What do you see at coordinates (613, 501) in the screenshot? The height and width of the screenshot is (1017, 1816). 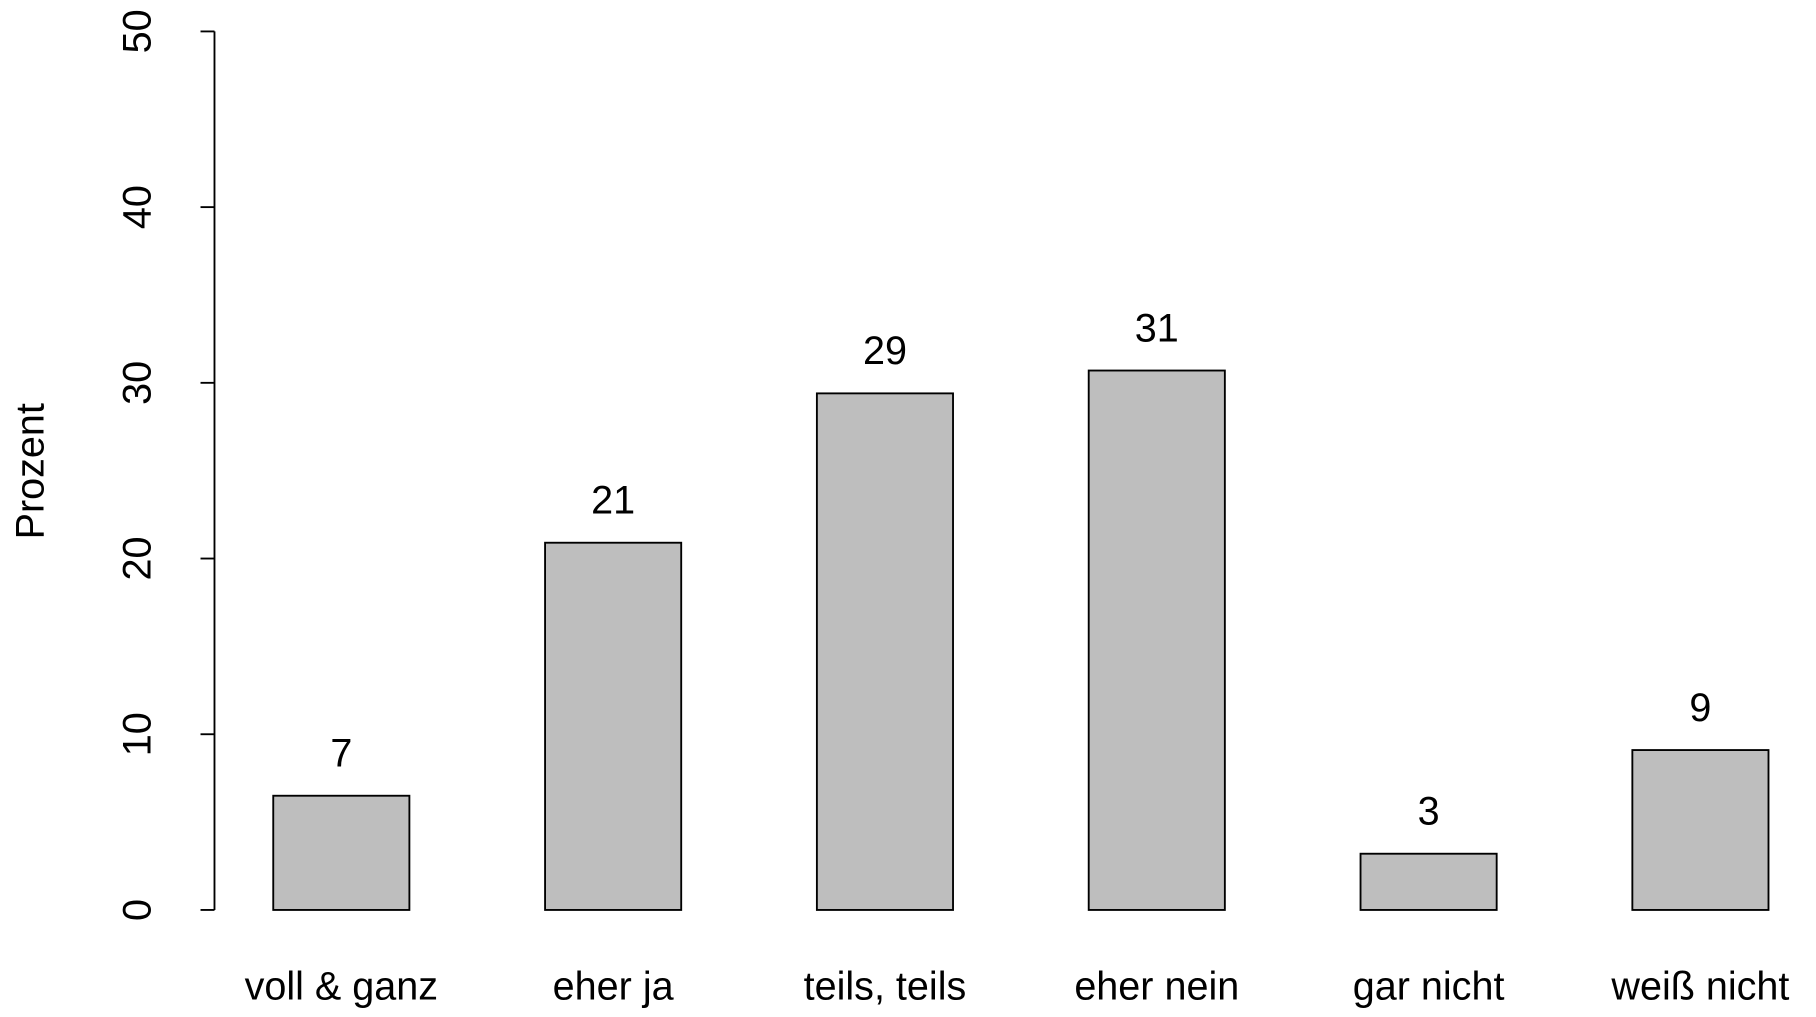 I see `value-label: 21` at bounding box center [613, 501].